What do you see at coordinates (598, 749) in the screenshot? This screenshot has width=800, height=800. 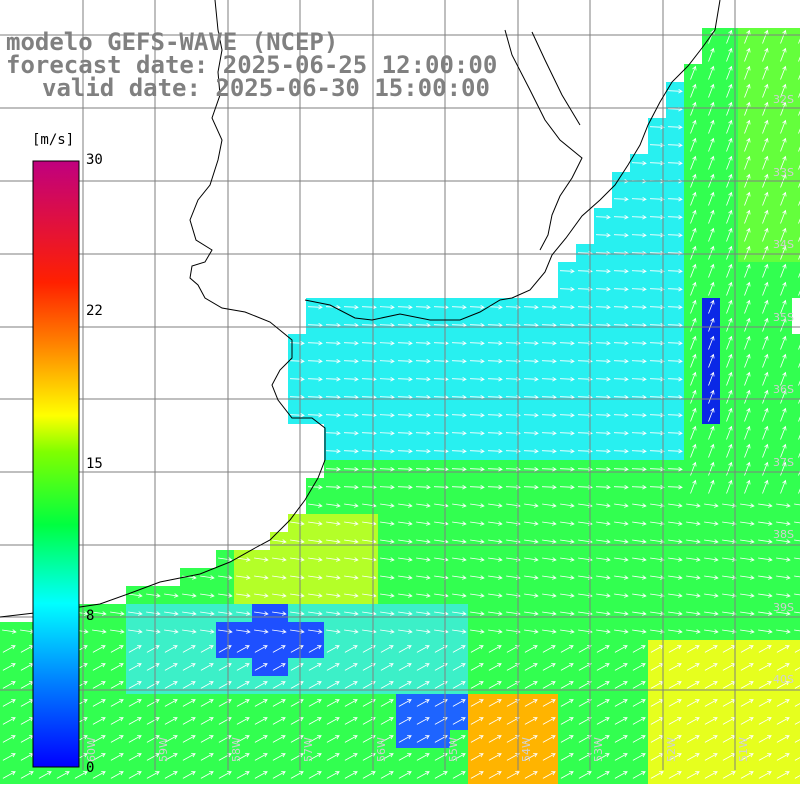 I see `lon-label-53w: 53W` at bounding box center [598, 749].